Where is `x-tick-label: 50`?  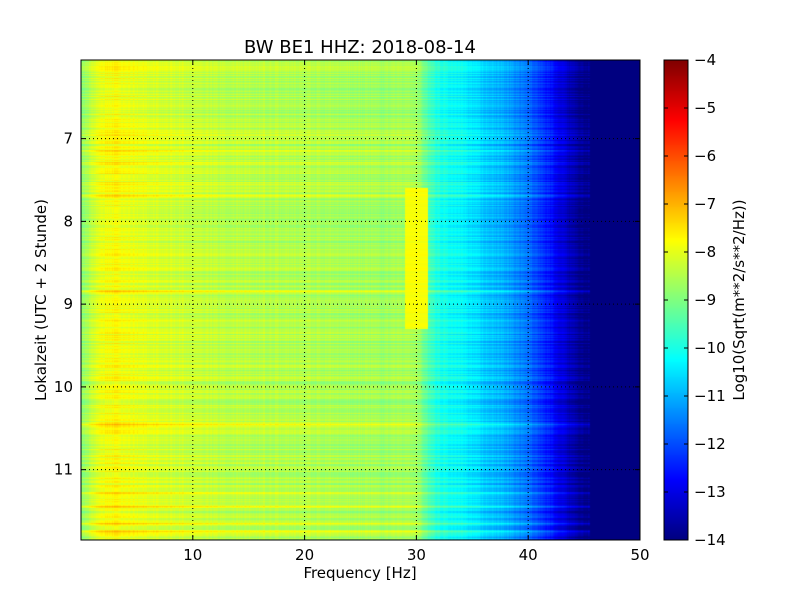 x-tick-label: 50 is located at coordinates (639, 555).